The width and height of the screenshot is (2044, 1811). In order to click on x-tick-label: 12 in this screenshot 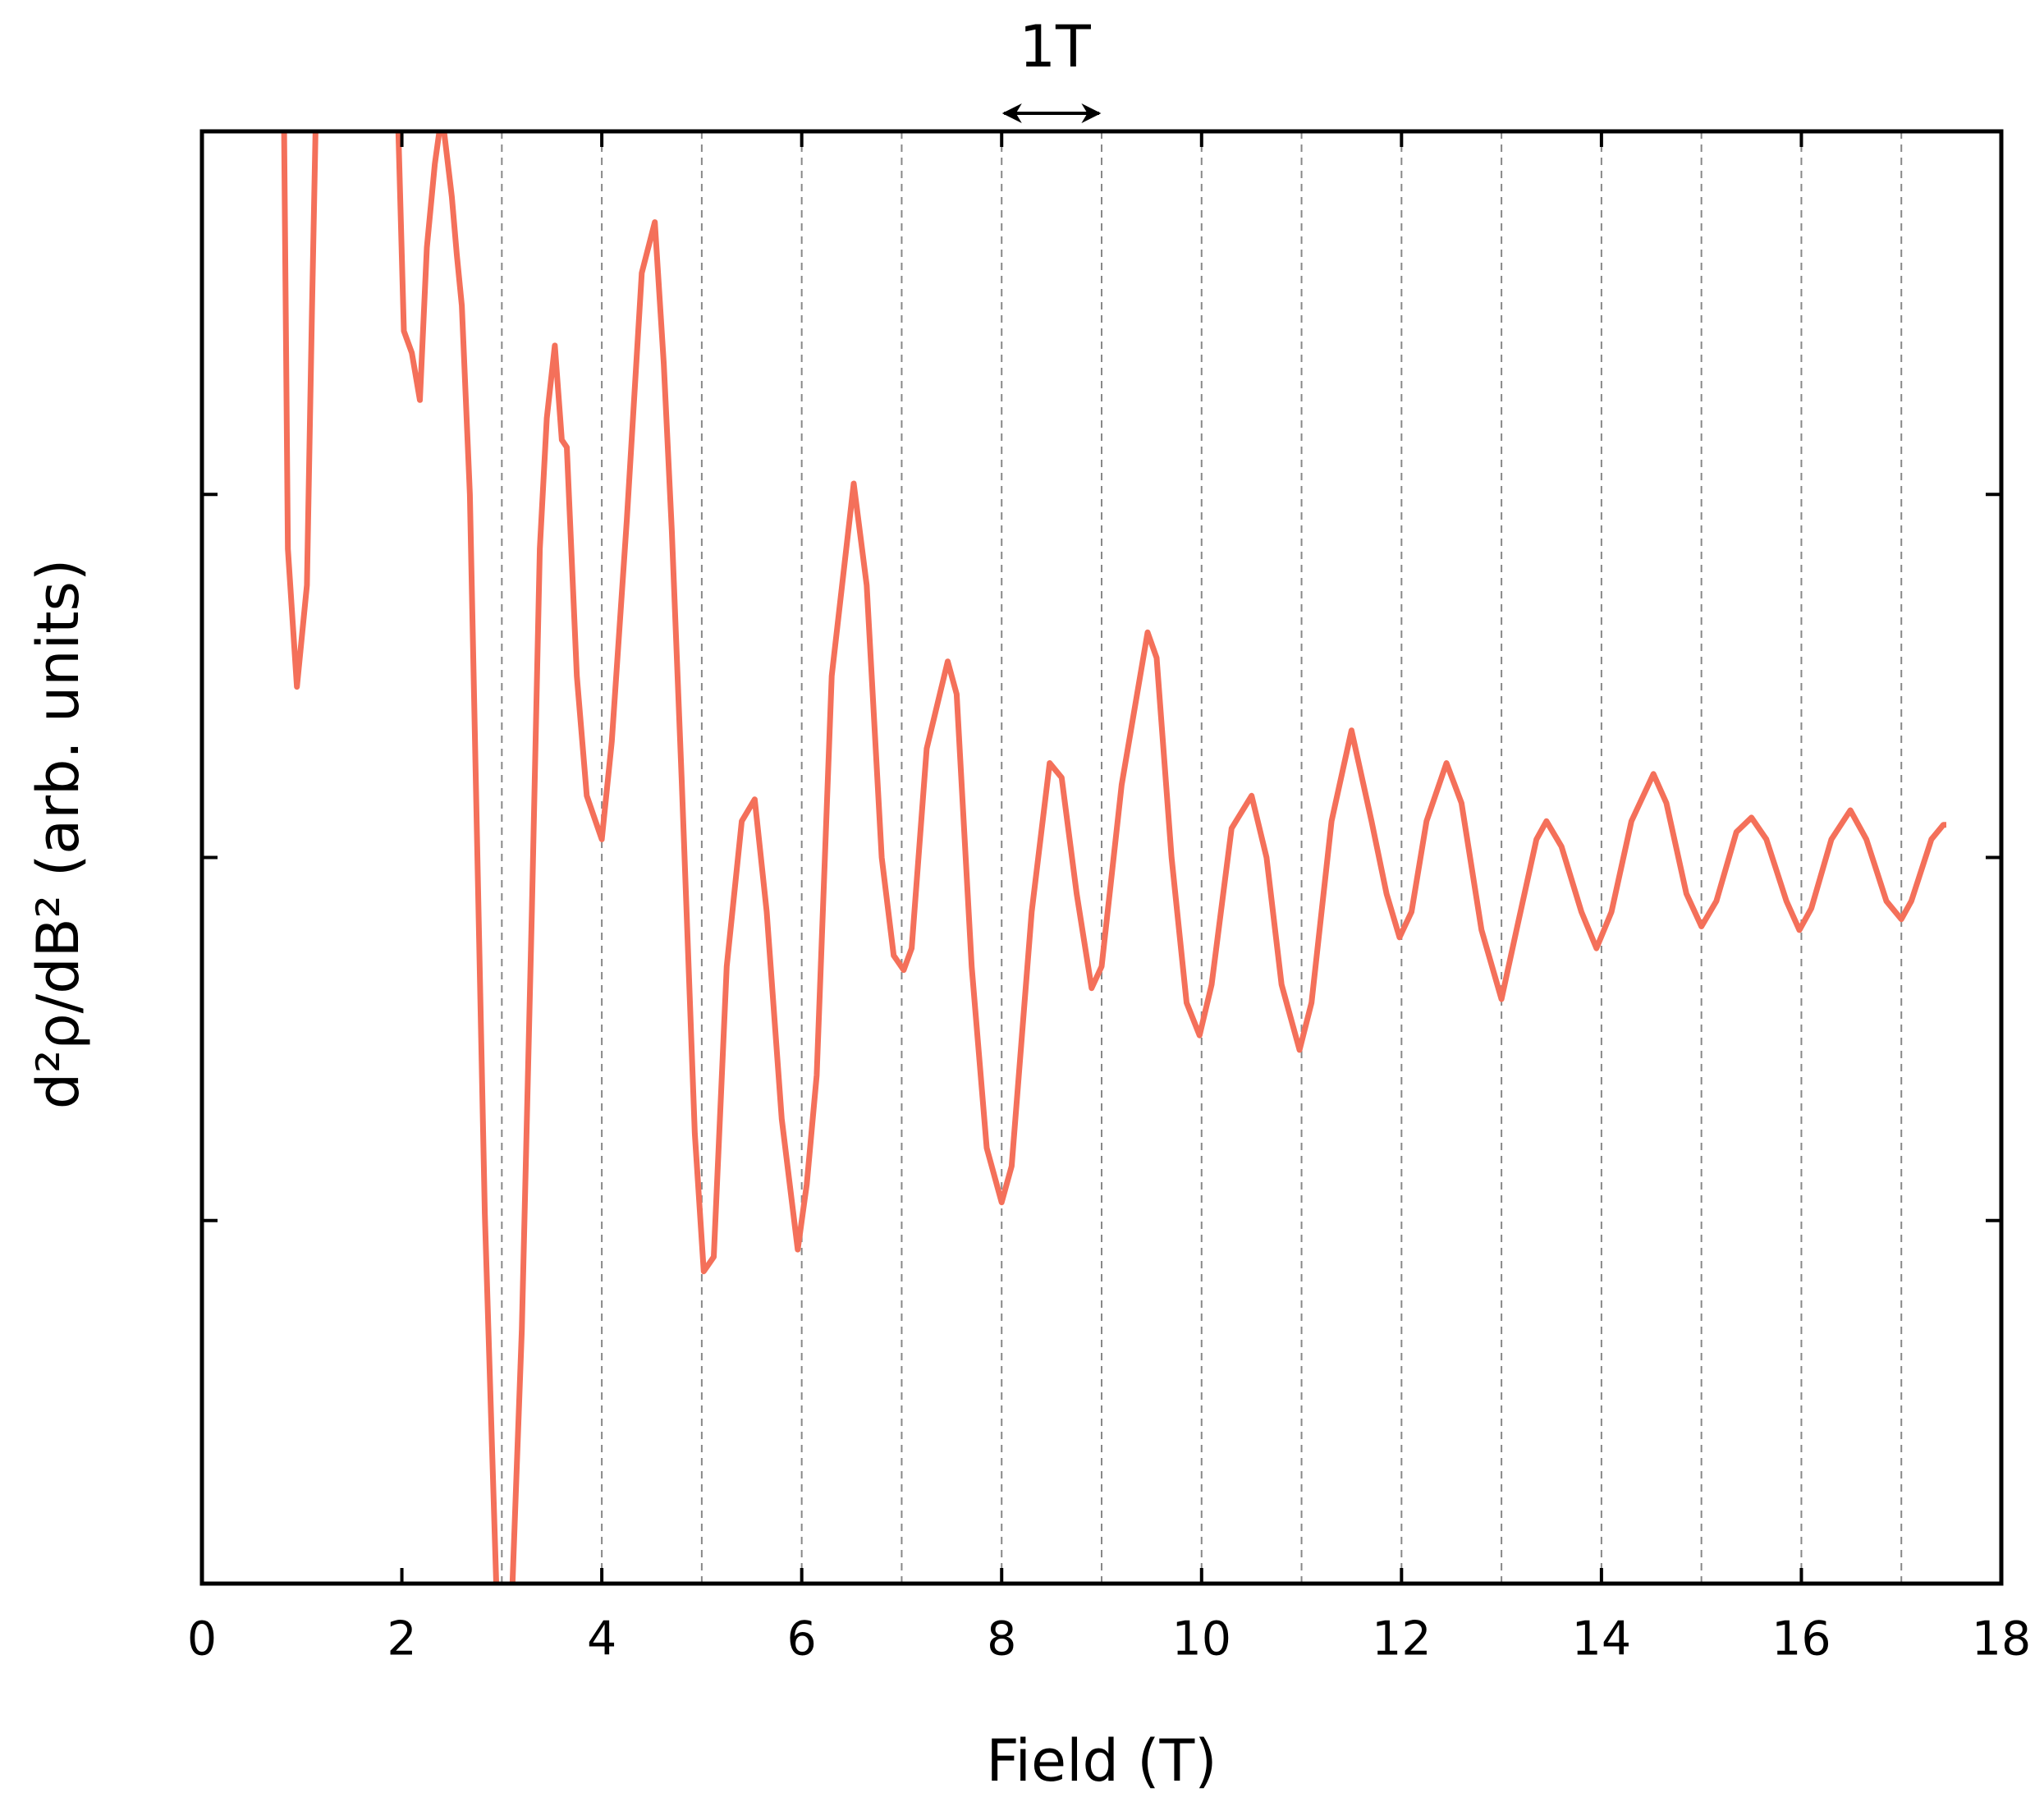, I will do `click(1402, 1639)`.